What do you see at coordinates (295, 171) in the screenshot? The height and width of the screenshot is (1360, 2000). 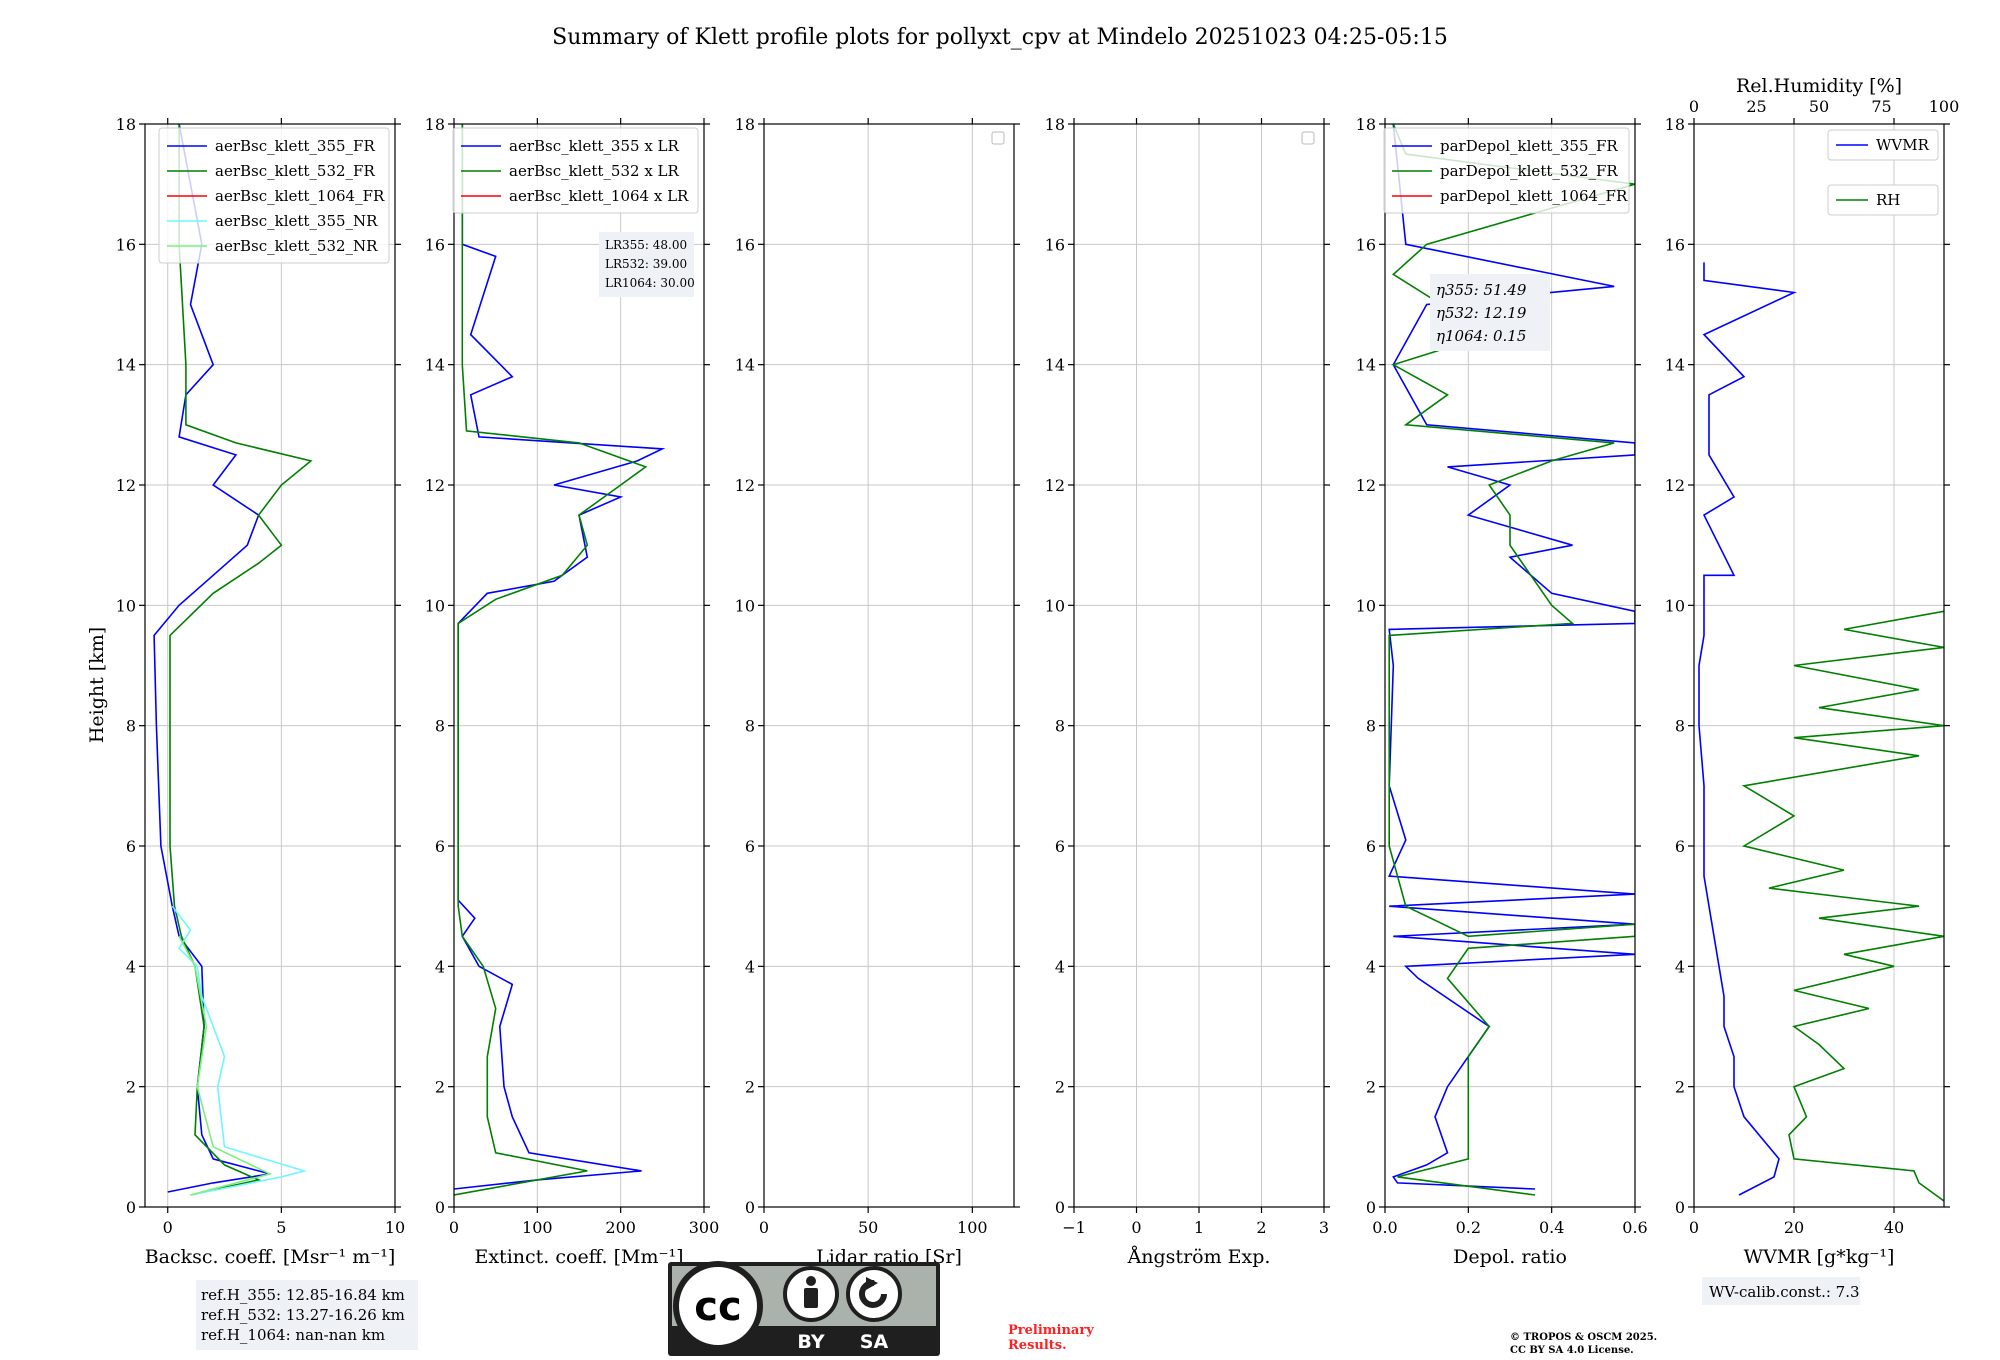 I see `legend-label: aerBsc_klett_532_FR` at bounding box center [295, 171].